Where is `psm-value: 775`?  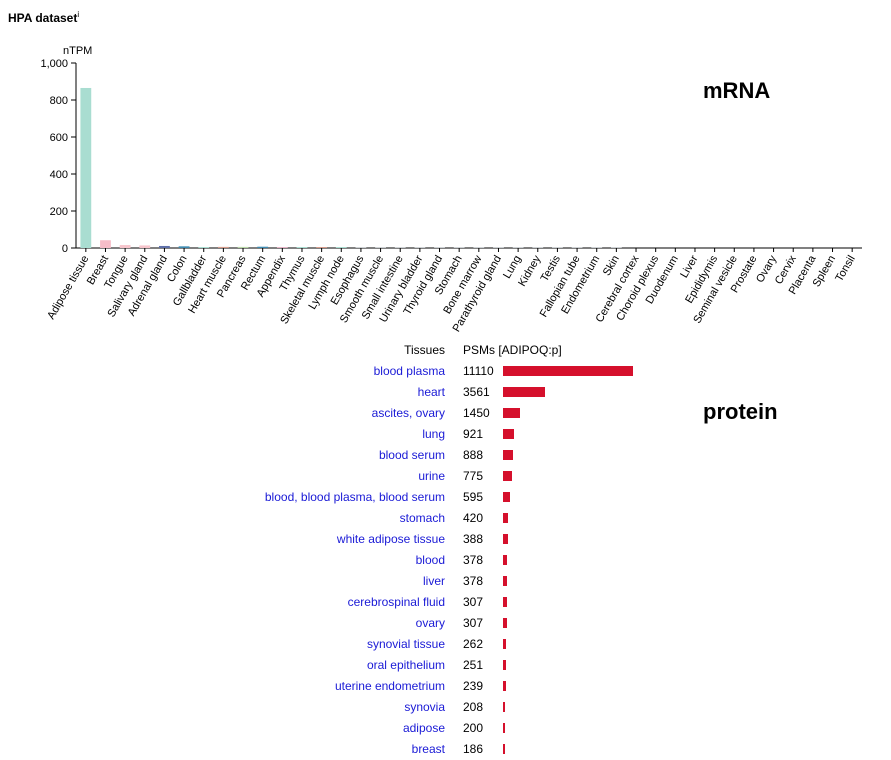 psm-value: 775 is located at coordinates (473, 476).